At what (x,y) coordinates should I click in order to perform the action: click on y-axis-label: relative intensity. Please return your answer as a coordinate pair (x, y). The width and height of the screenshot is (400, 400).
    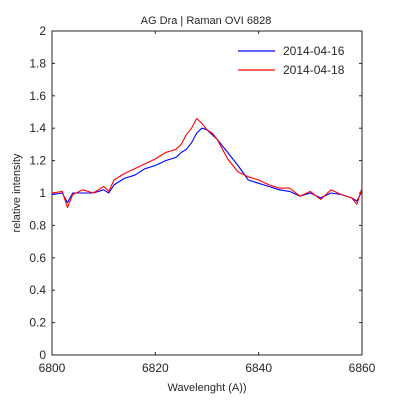
    Looking at the image, I should click on (17, 192).